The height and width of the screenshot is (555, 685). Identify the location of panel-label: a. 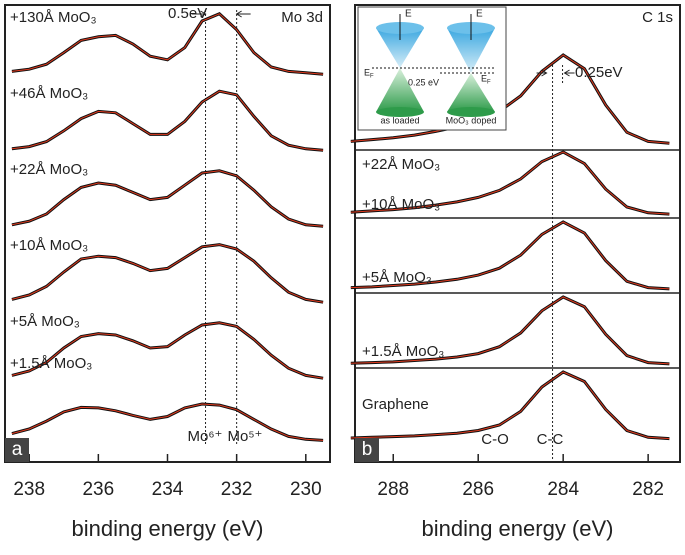
(17, 449).